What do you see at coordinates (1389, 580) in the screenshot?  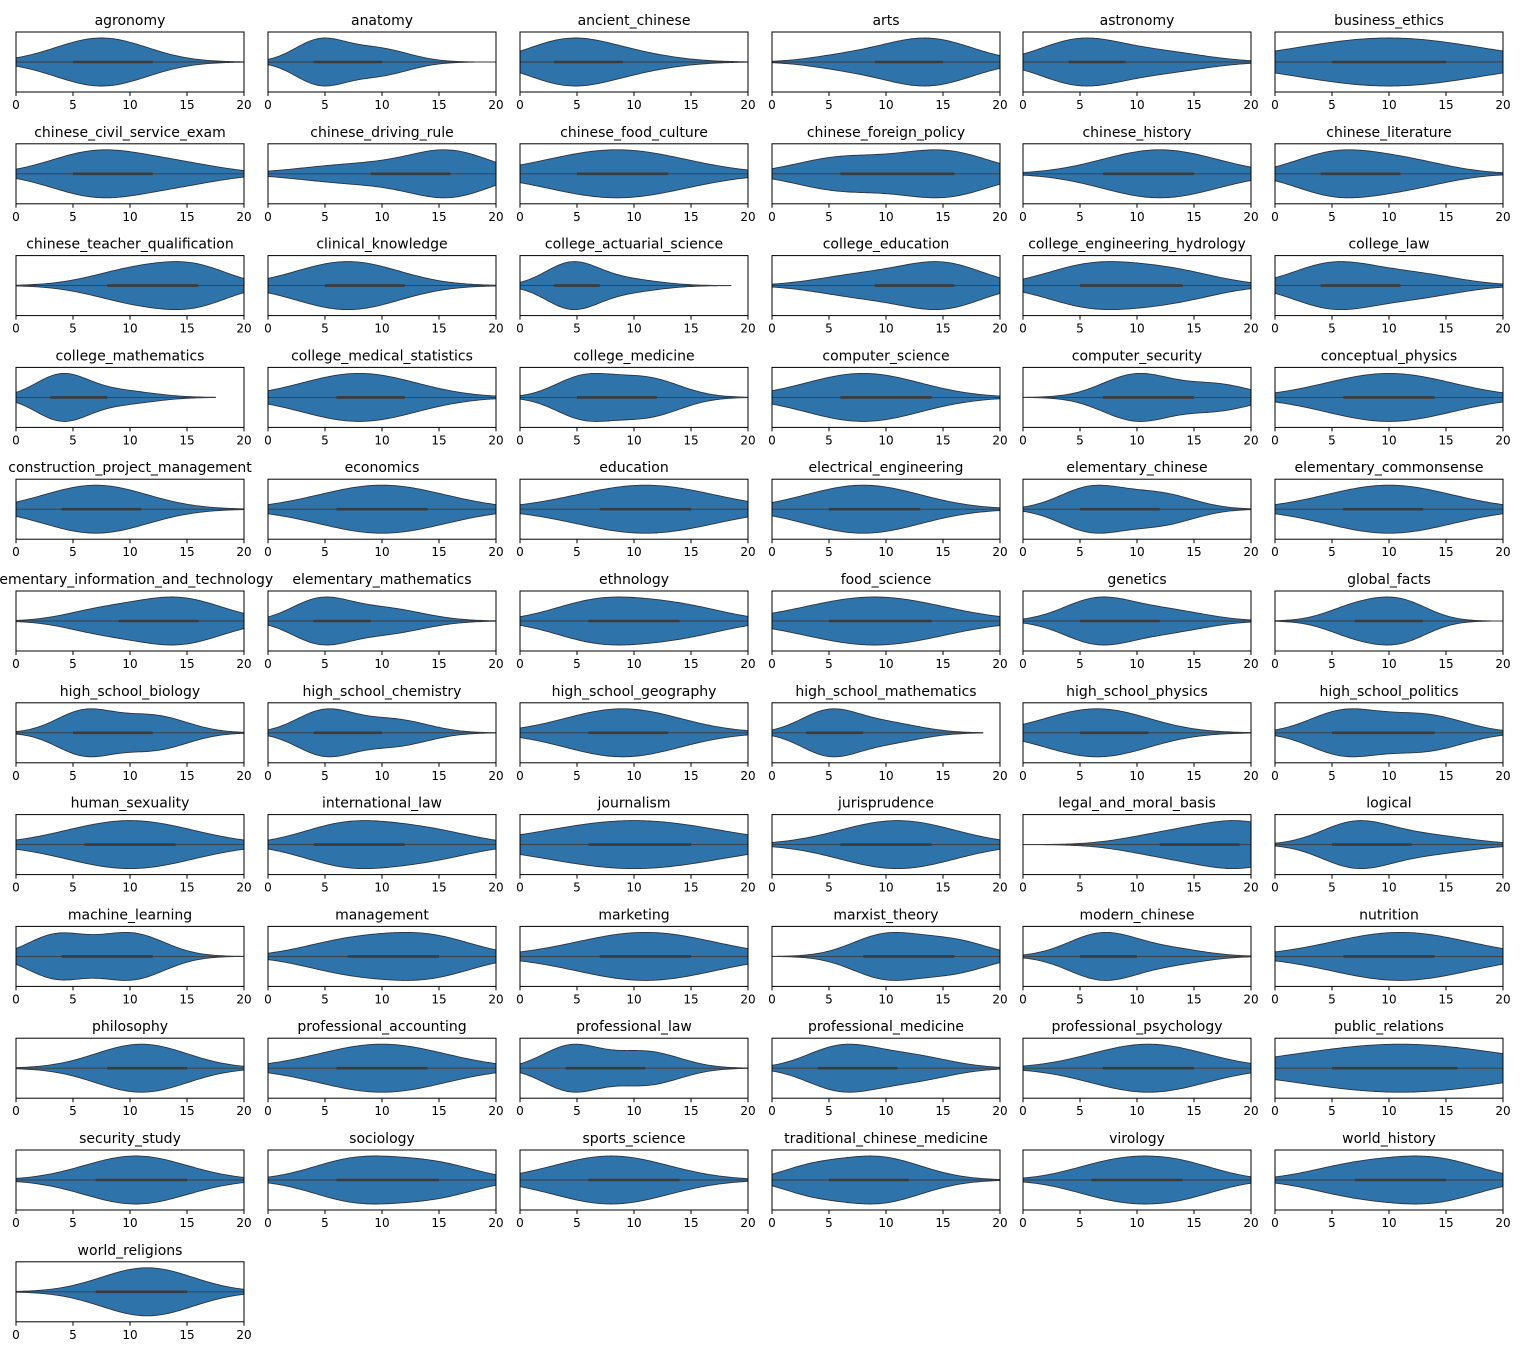 I see `panel-title: global_facts` at bounding box center [1389, 580].